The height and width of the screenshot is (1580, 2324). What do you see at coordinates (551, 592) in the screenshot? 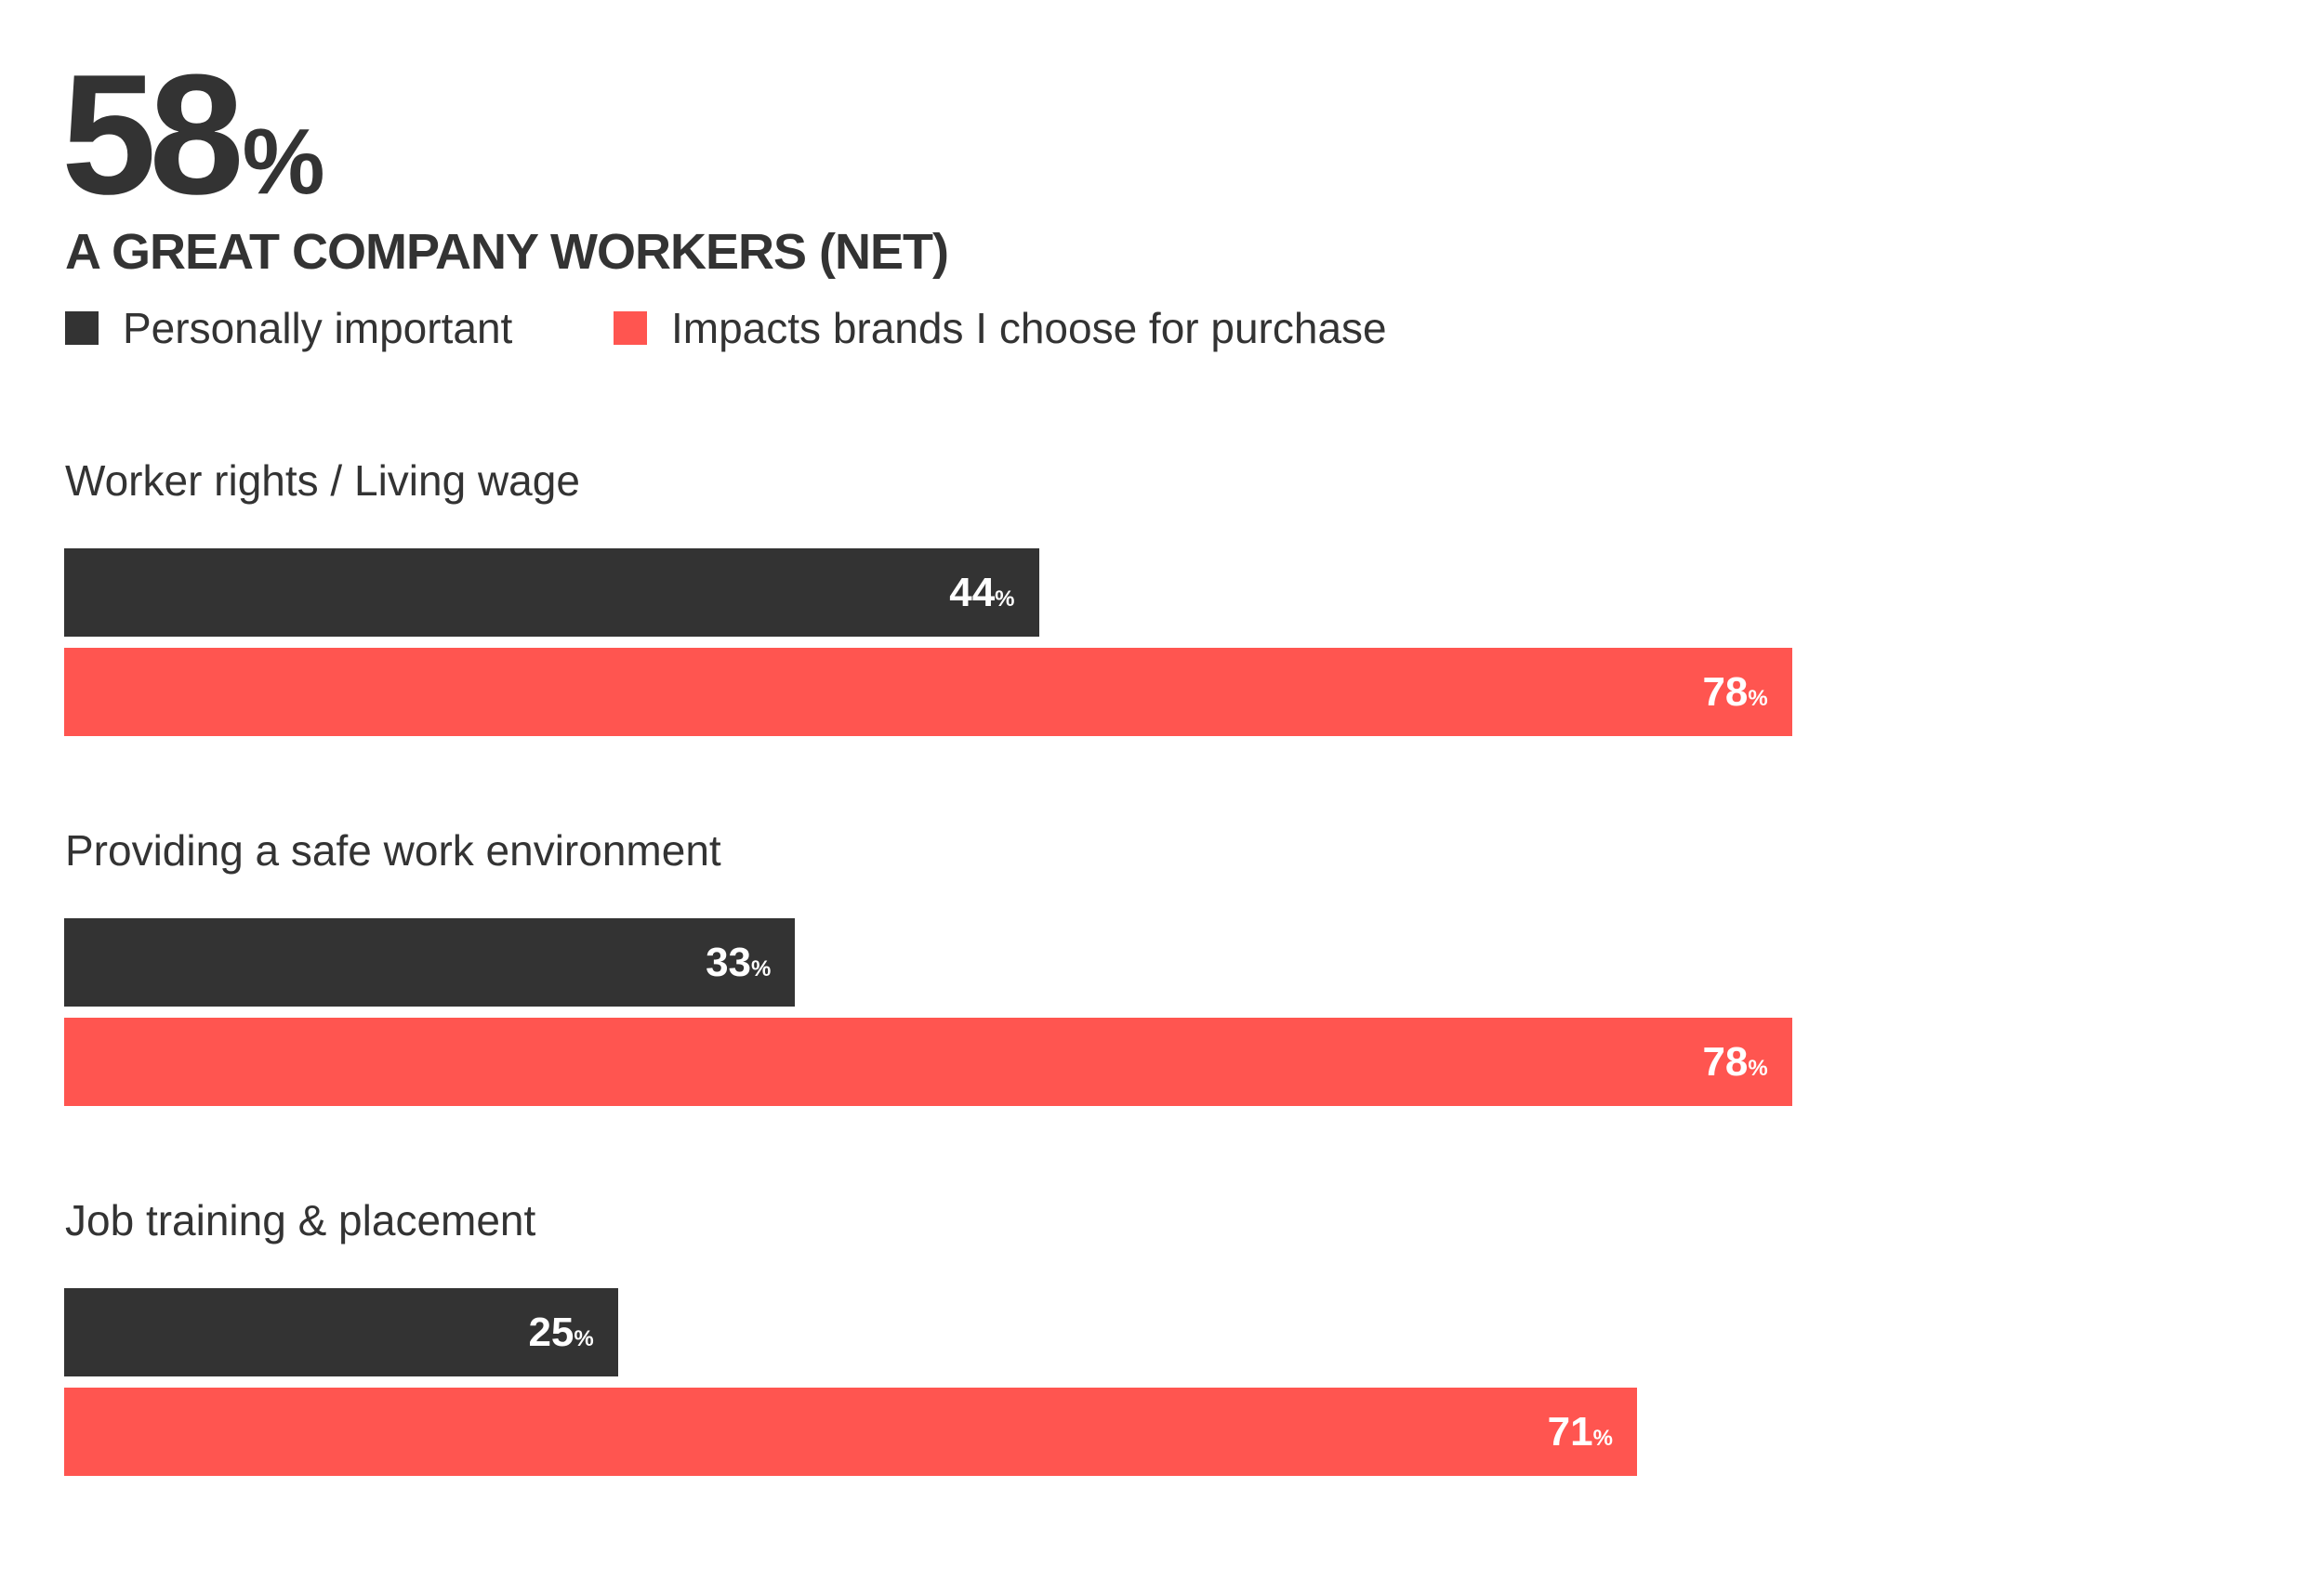
I see `bar-personally-important: 44%` at bounding box center [551, 592].